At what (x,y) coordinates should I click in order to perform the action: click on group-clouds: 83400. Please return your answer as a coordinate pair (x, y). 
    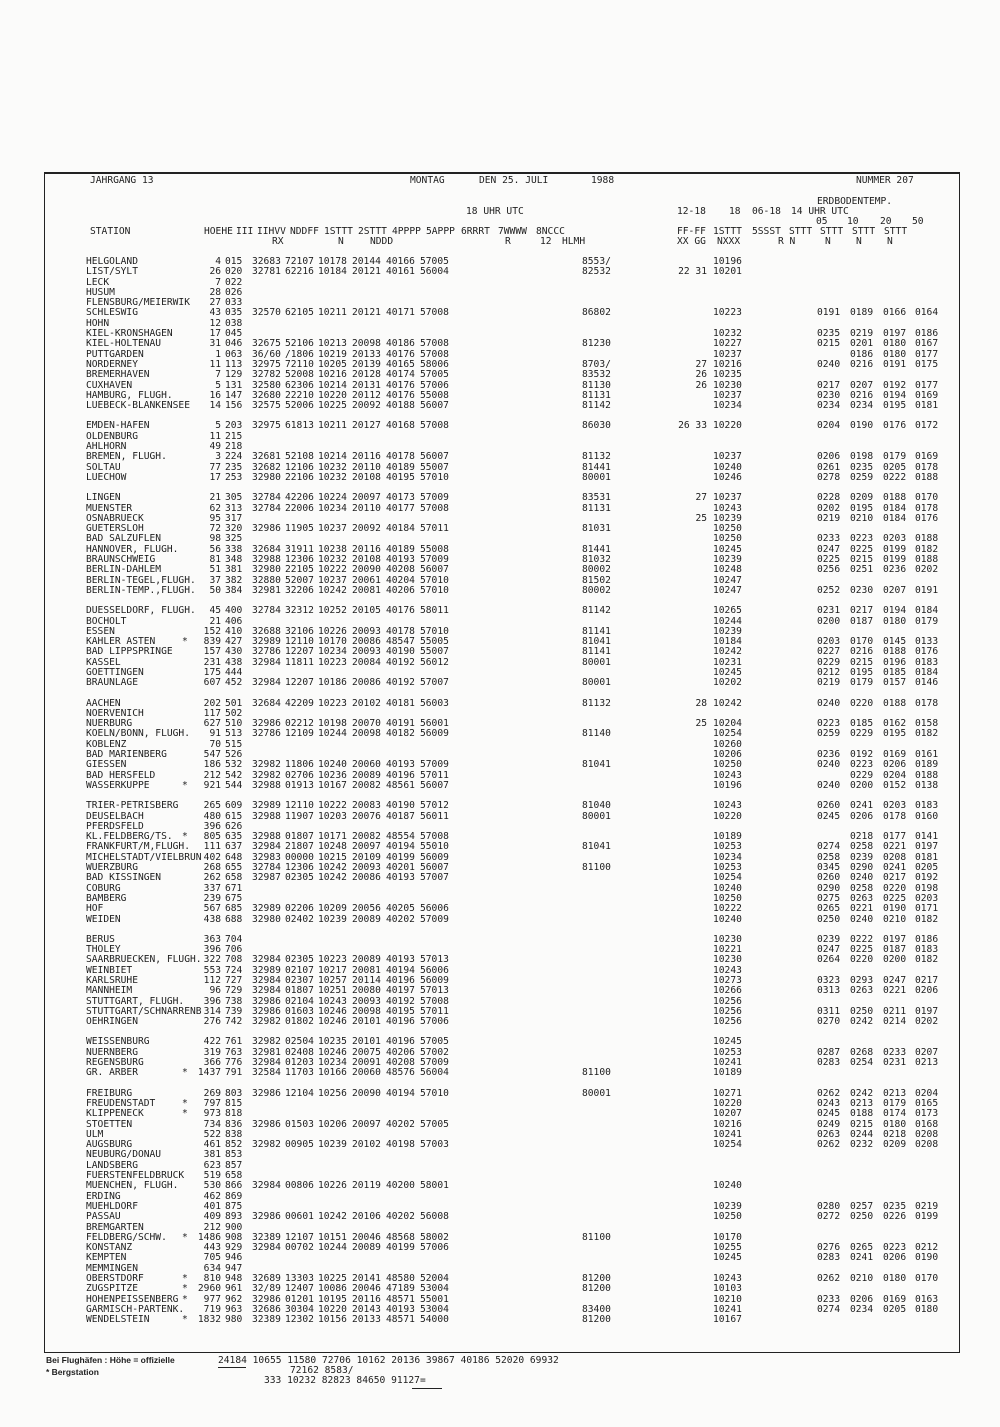
    Looking at the image, I should click on (596, 1309).